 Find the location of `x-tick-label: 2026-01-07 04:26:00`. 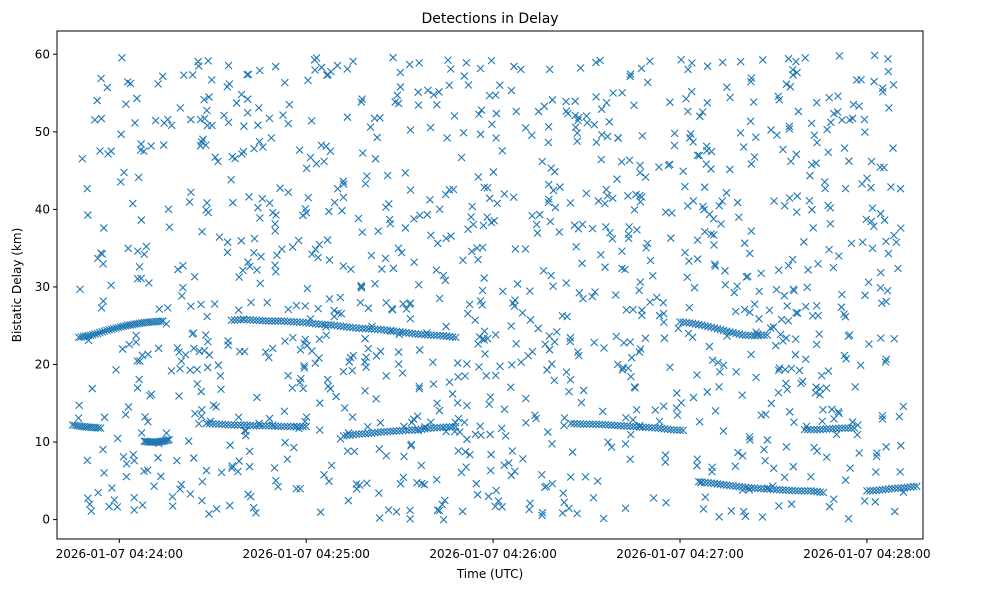

x-tick-label: 2026-01-07 04:26:00 is located at coordinates (492, 554).